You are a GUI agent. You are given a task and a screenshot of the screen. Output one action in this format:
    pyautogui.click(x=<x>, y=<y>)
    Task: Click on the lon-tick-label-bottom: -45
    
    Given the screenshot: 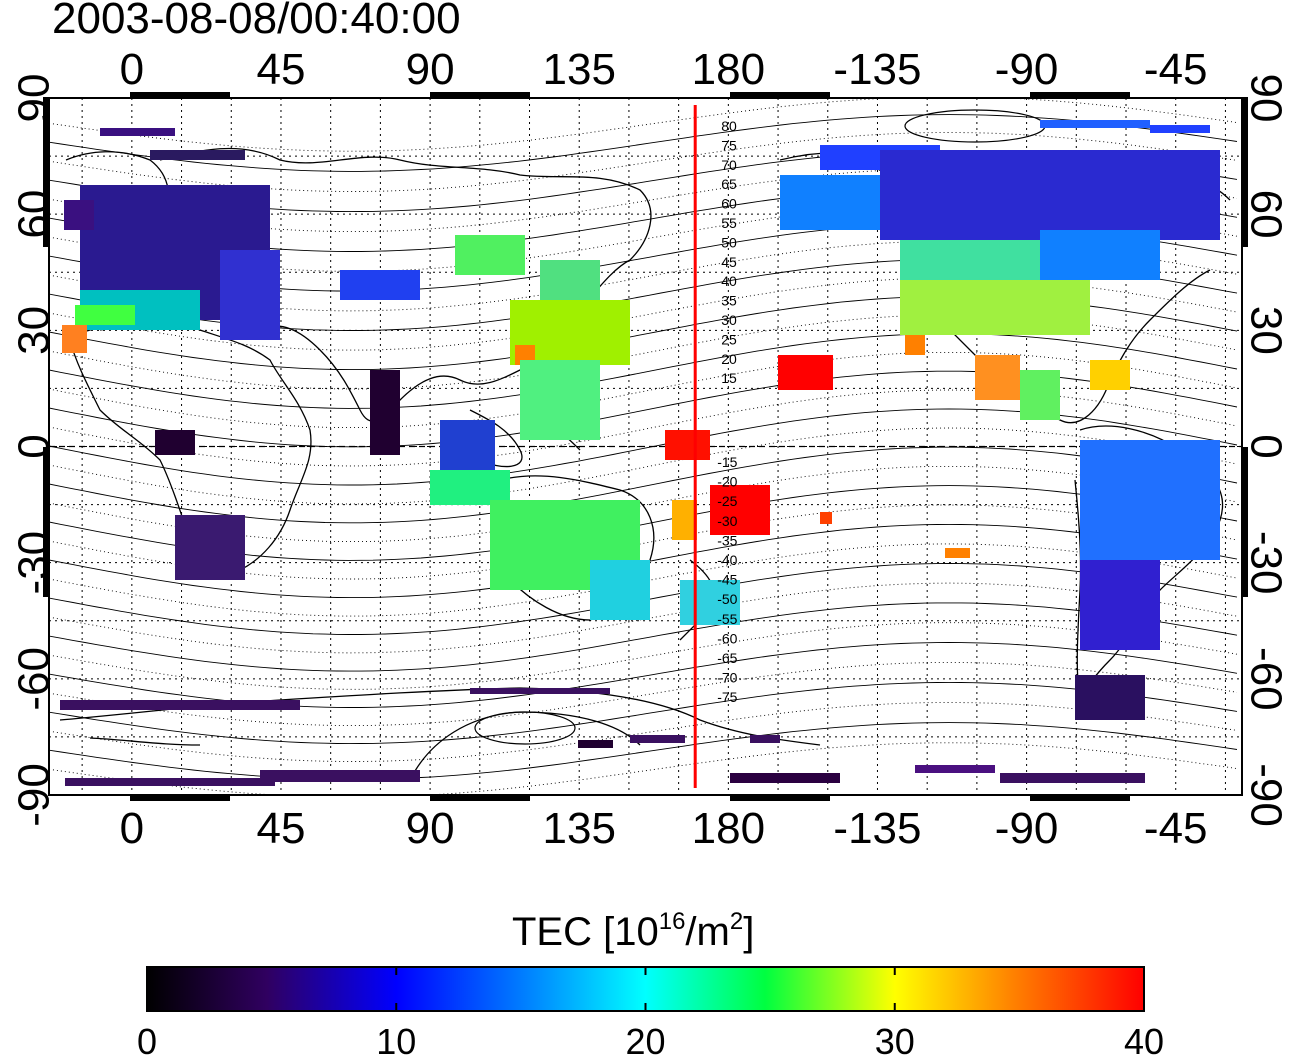 What is the action you would take?
    pyautogui.click(x=1176, y=828)
    